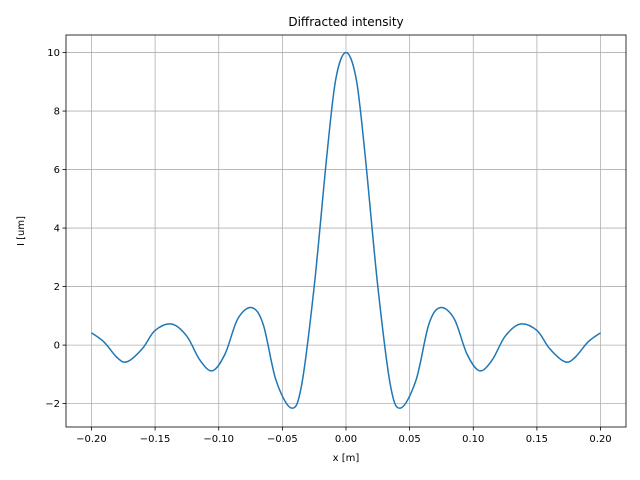 The image size is (640, 480). Describe the element at coordinates (600, 439) in the screenshot. I see `x-tick-label: 0.20` at that location.